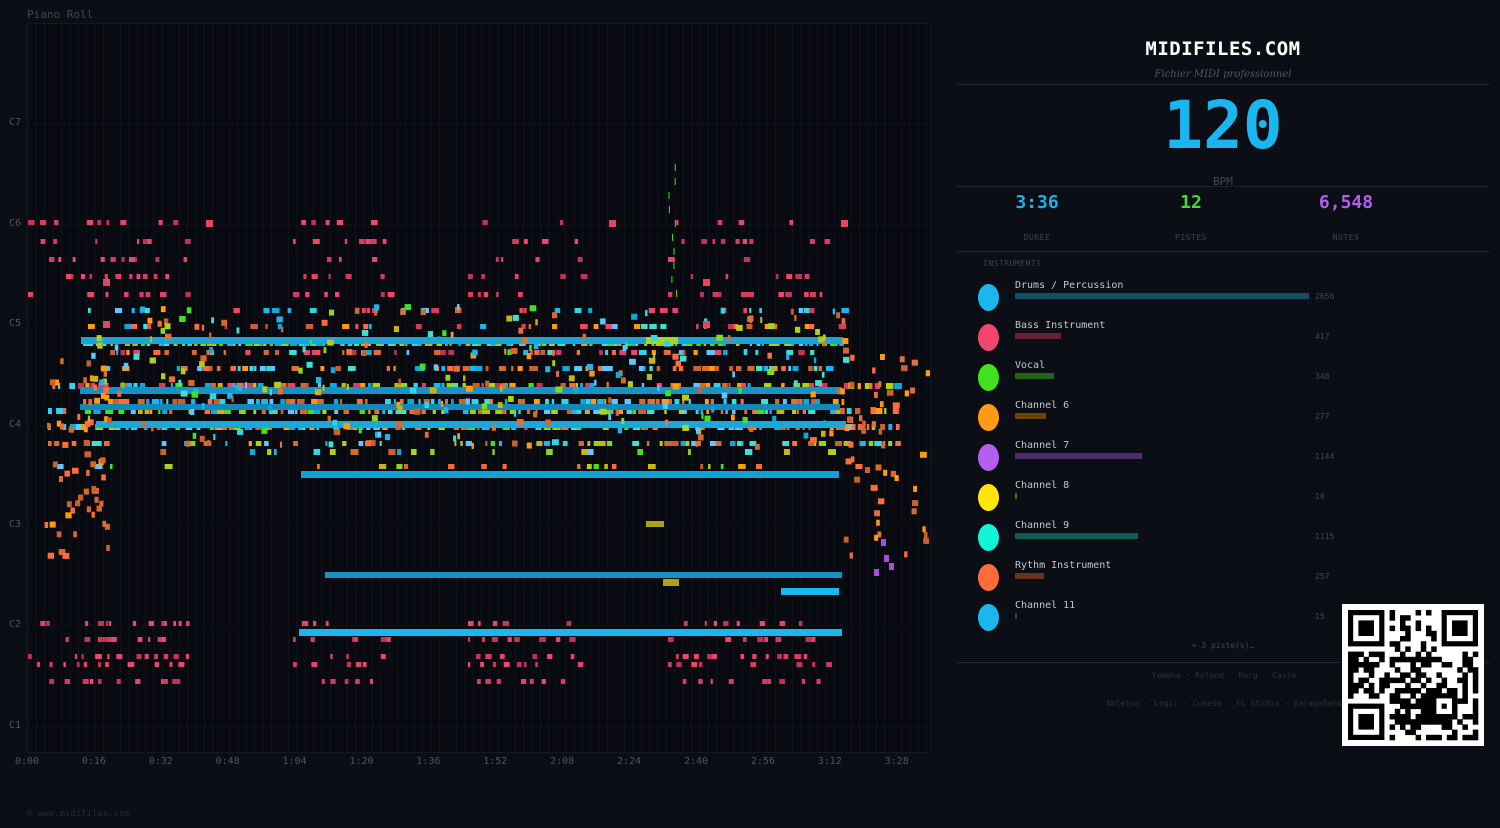 The height and width of the screenshot is (828, 1500). Describe the element at coordinates (1158, 580) in the screenshot. I see `instrument-row: Rythm Instrument 257` at that location.